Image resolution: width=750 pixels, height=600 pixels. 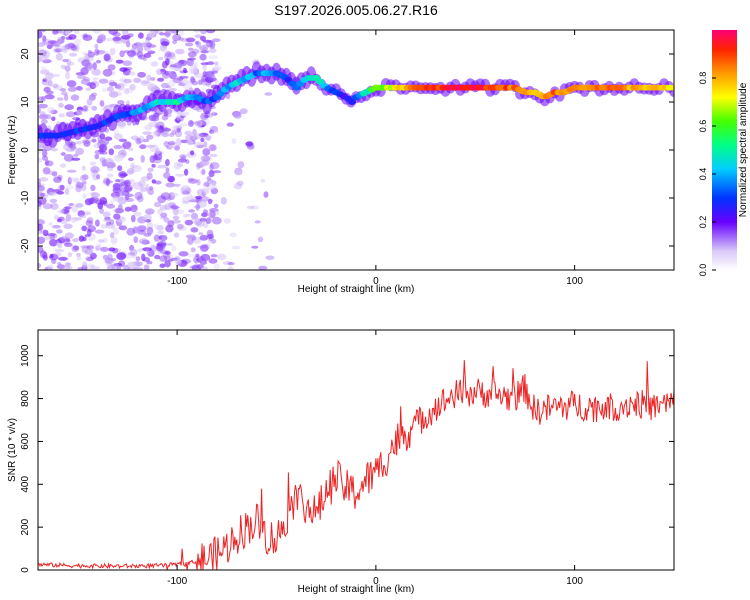 I want to click on x-tick-label: -100, so click(x=177, y=281).